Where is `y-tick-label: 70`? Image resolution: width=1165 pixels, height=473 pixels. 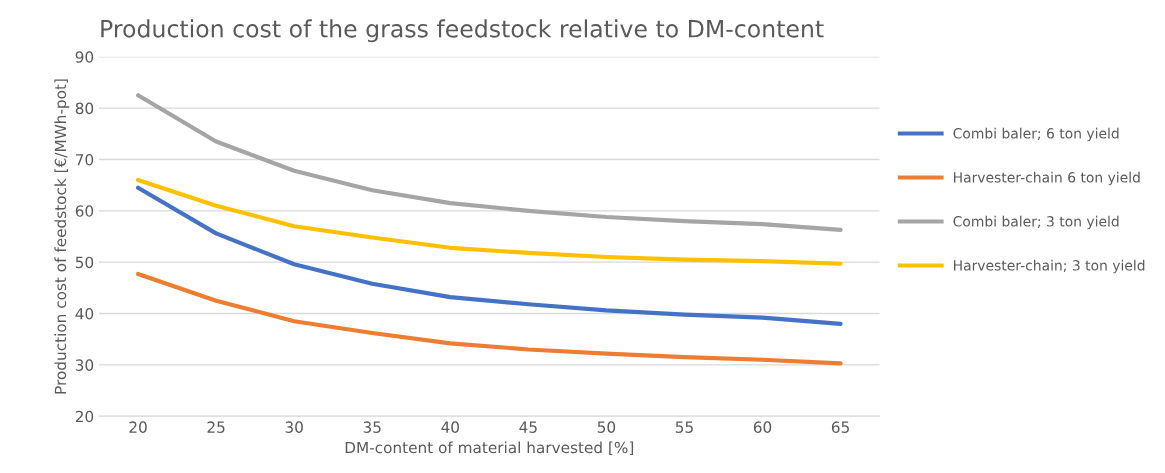
y-tick-label: 70 is located at coordinates (84, 159).